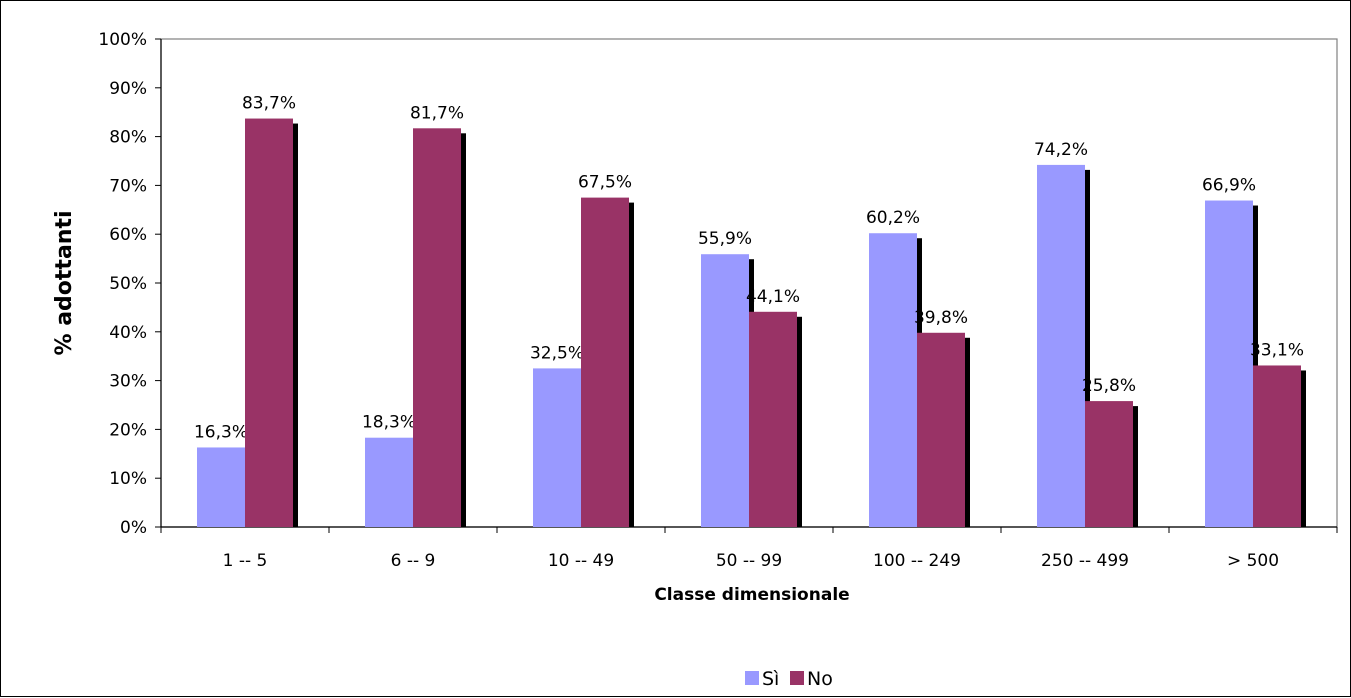 Image resolution: width=1351 pixels, height=698 pixels. I want to click on x-tick-label: 6 -- 9, so click(413, 561).